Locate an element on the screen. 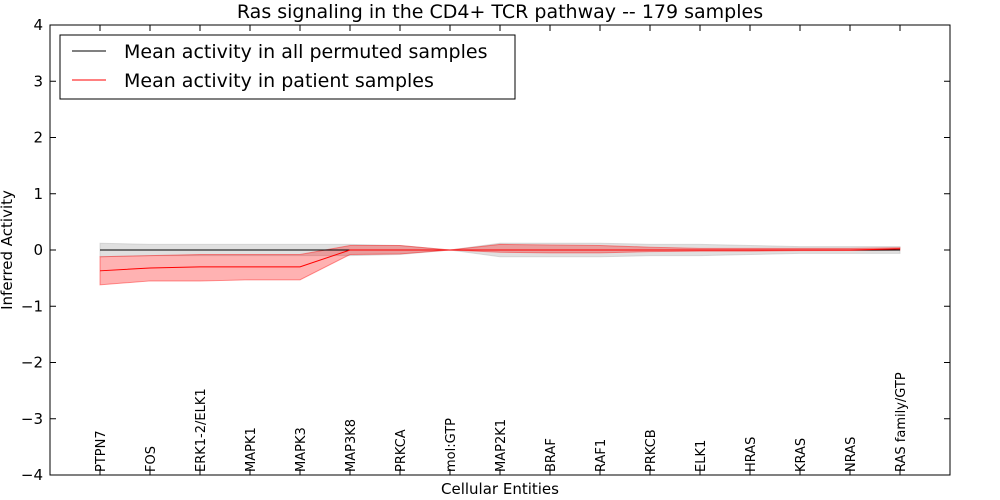 The width and height of the screenshot is (1000, 500). x-tick-label: MAP3K8 is located at coordinates (351, 445).